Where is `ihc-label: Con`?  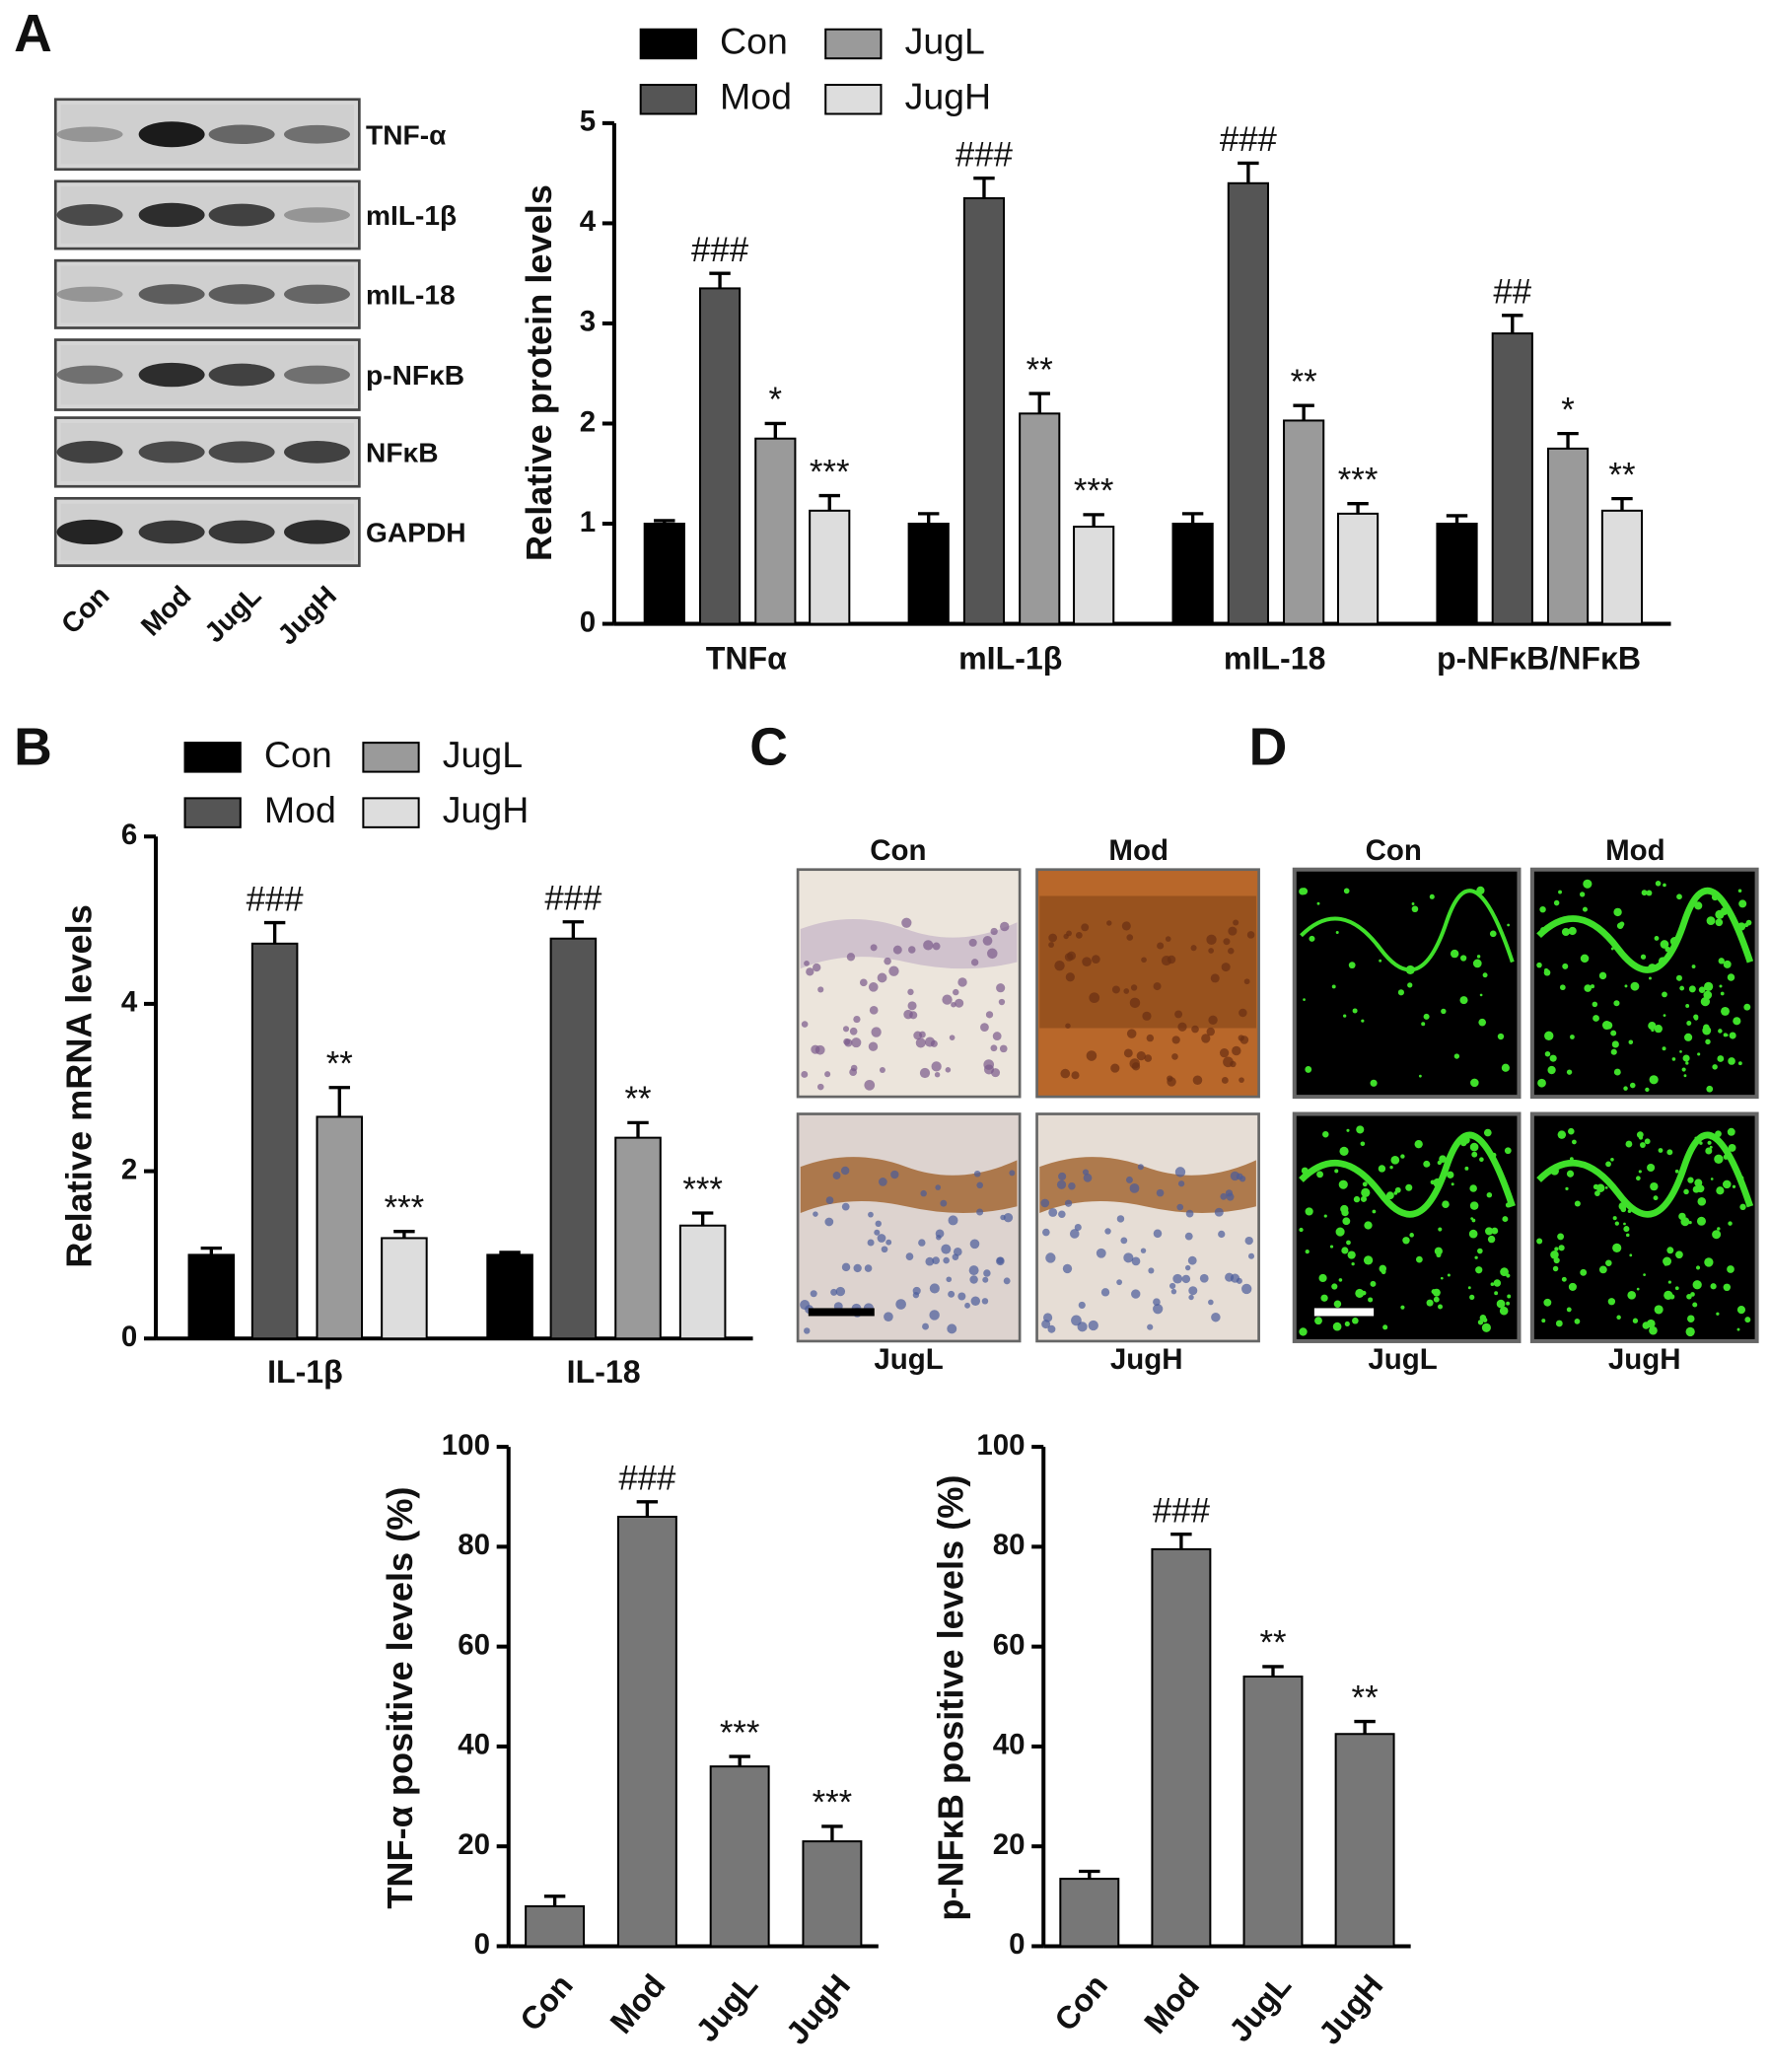 ihc-label: Con is located at coordinates (898, 850).